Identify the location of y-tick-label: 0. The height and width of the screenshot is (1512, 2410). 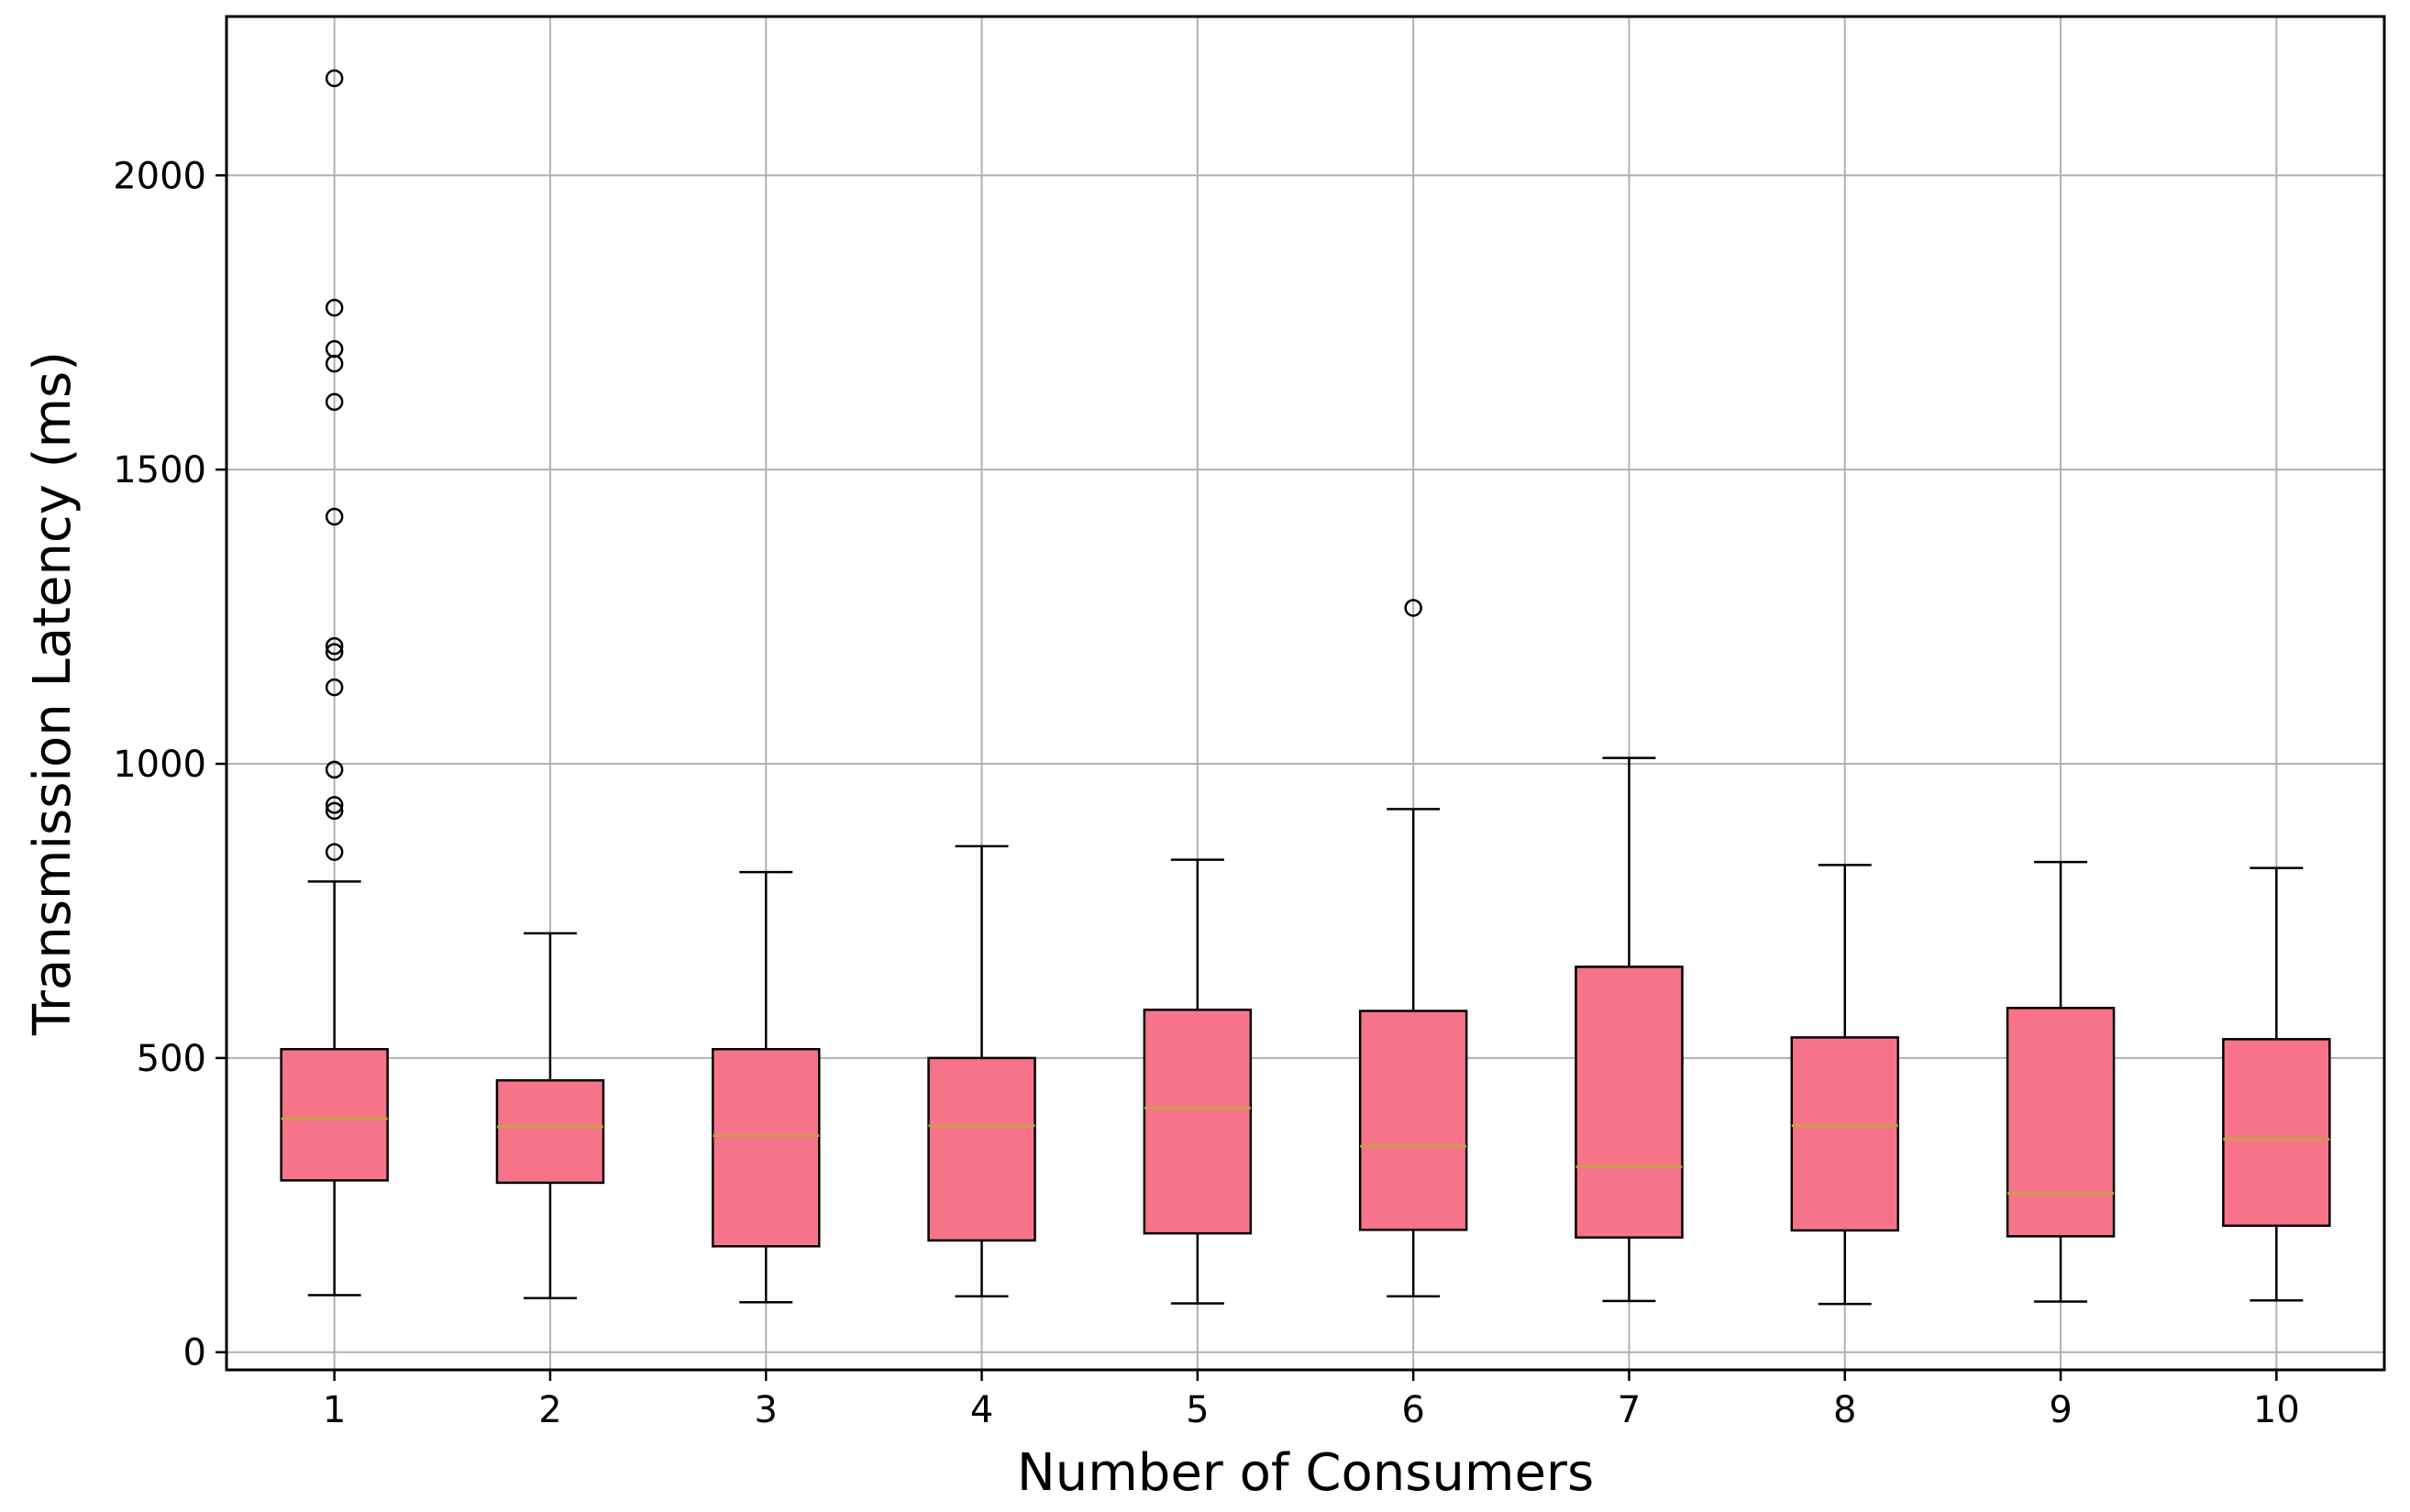
(194, 1353).